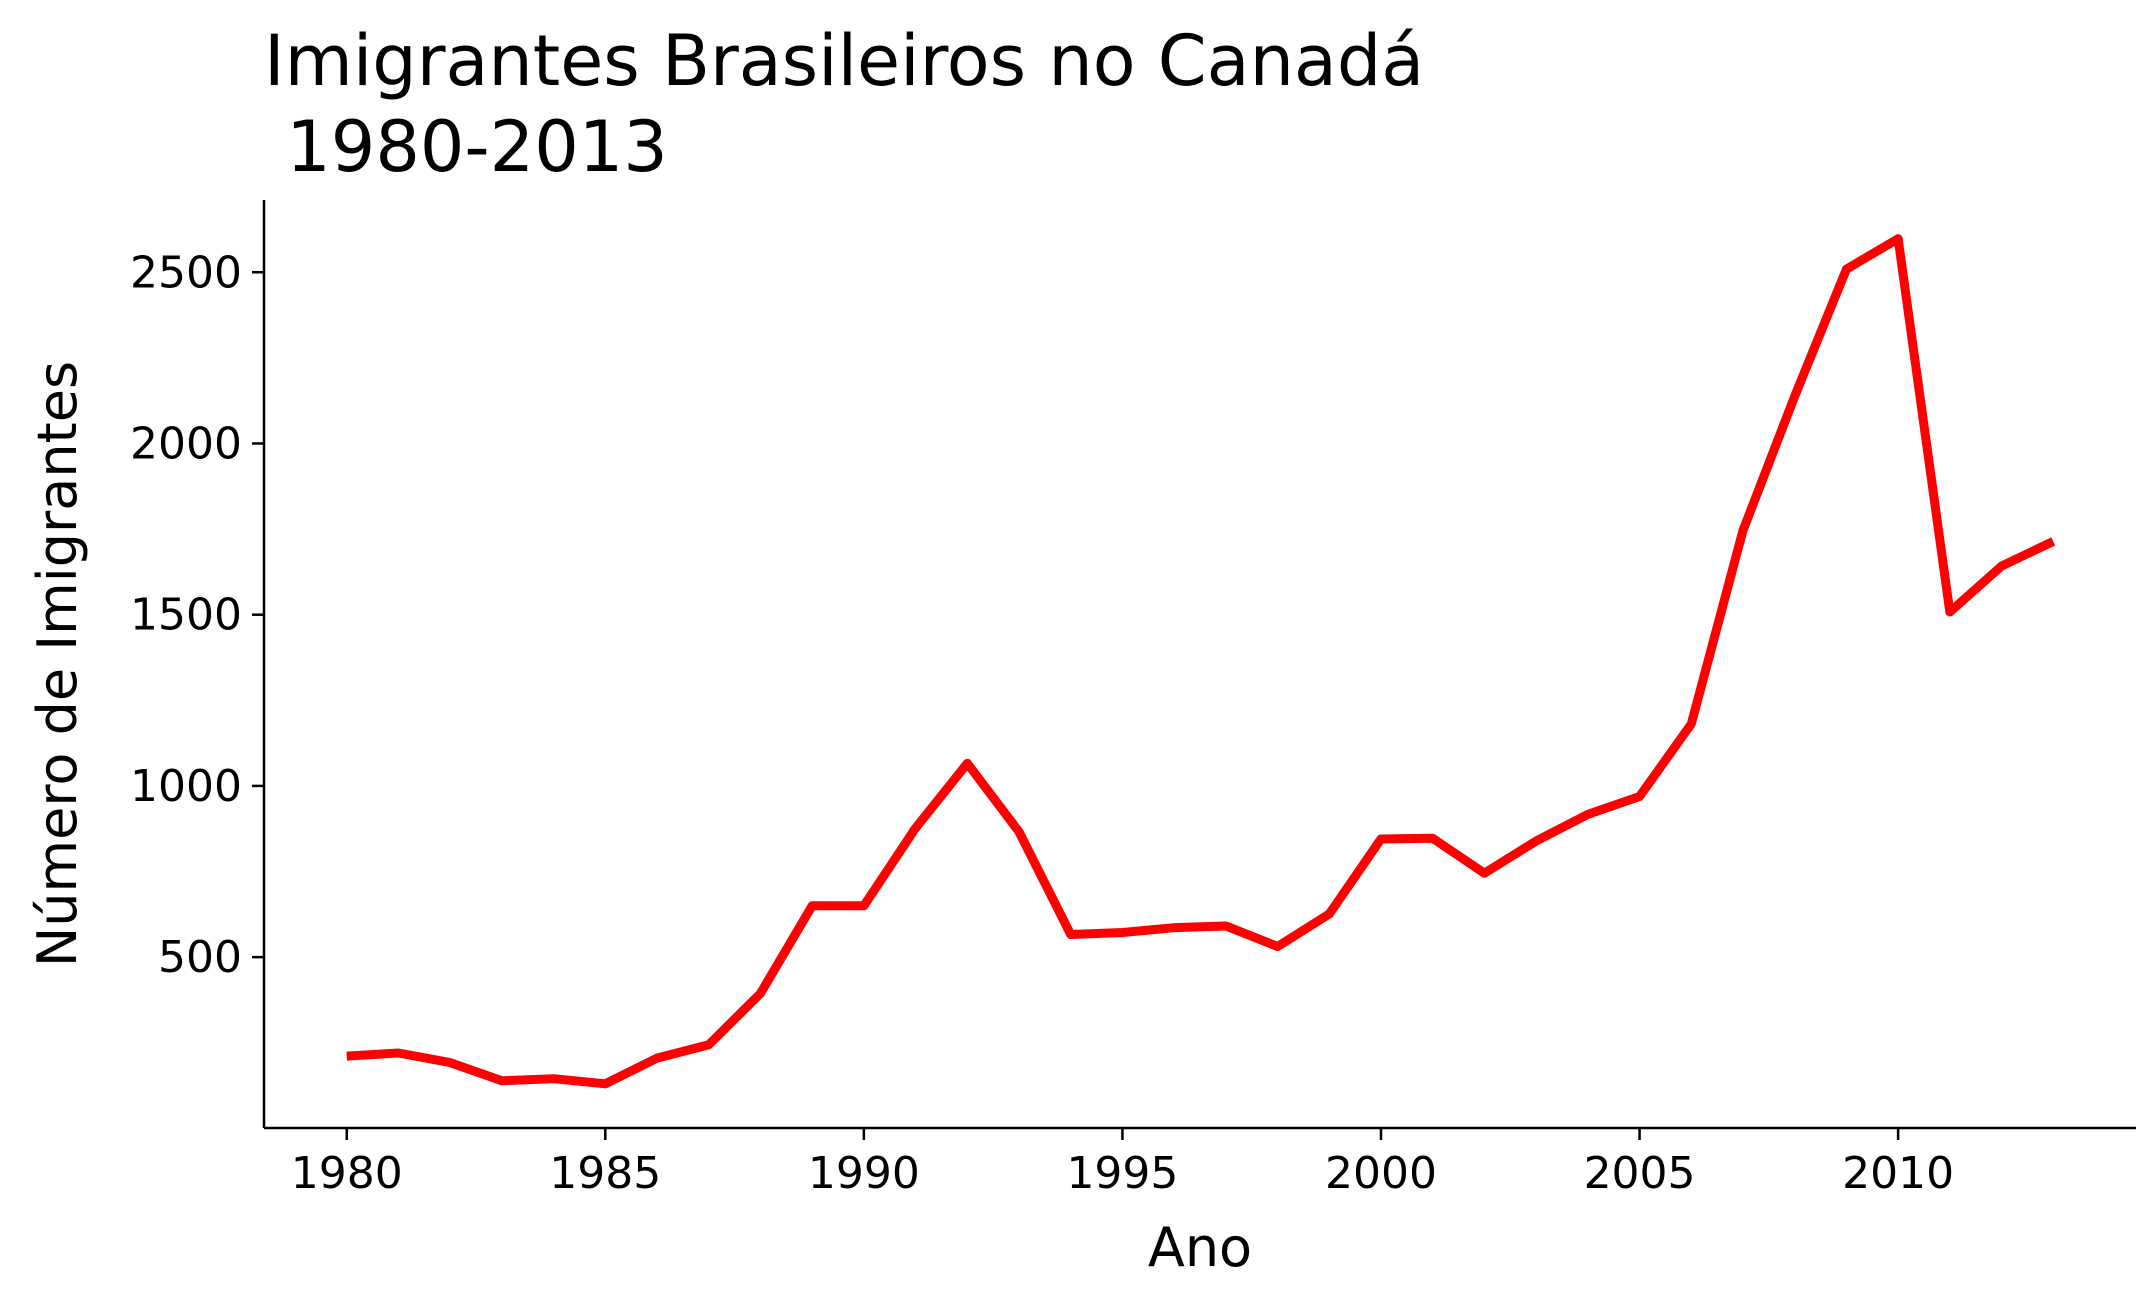 This screenshot has width=2151, height=1308. What do you see at coordinates (605, 1173) in the screenshot?
I see `x-tick-label: 1985` at bounding box center [605, 1173].